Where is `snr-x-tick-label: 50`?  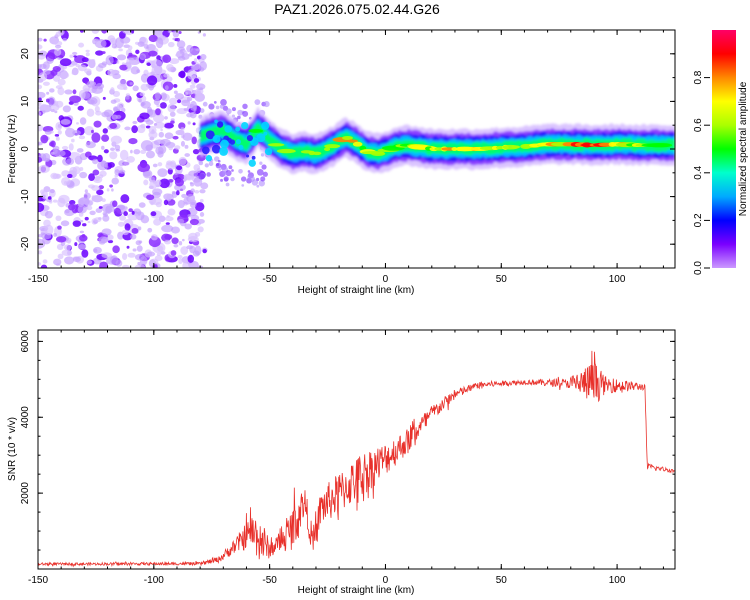
snr-x-tick-label: 50 is located at coordinates (502, 580).